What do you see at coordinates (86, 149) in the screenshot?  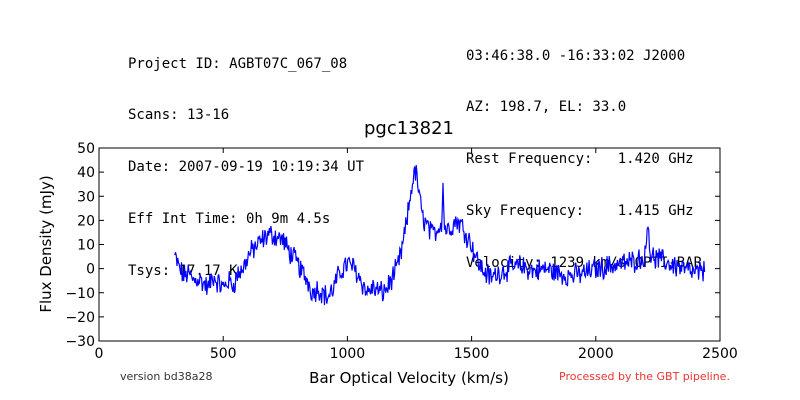 I see `y-tick-label: 50` at bounding box center [86, 149].